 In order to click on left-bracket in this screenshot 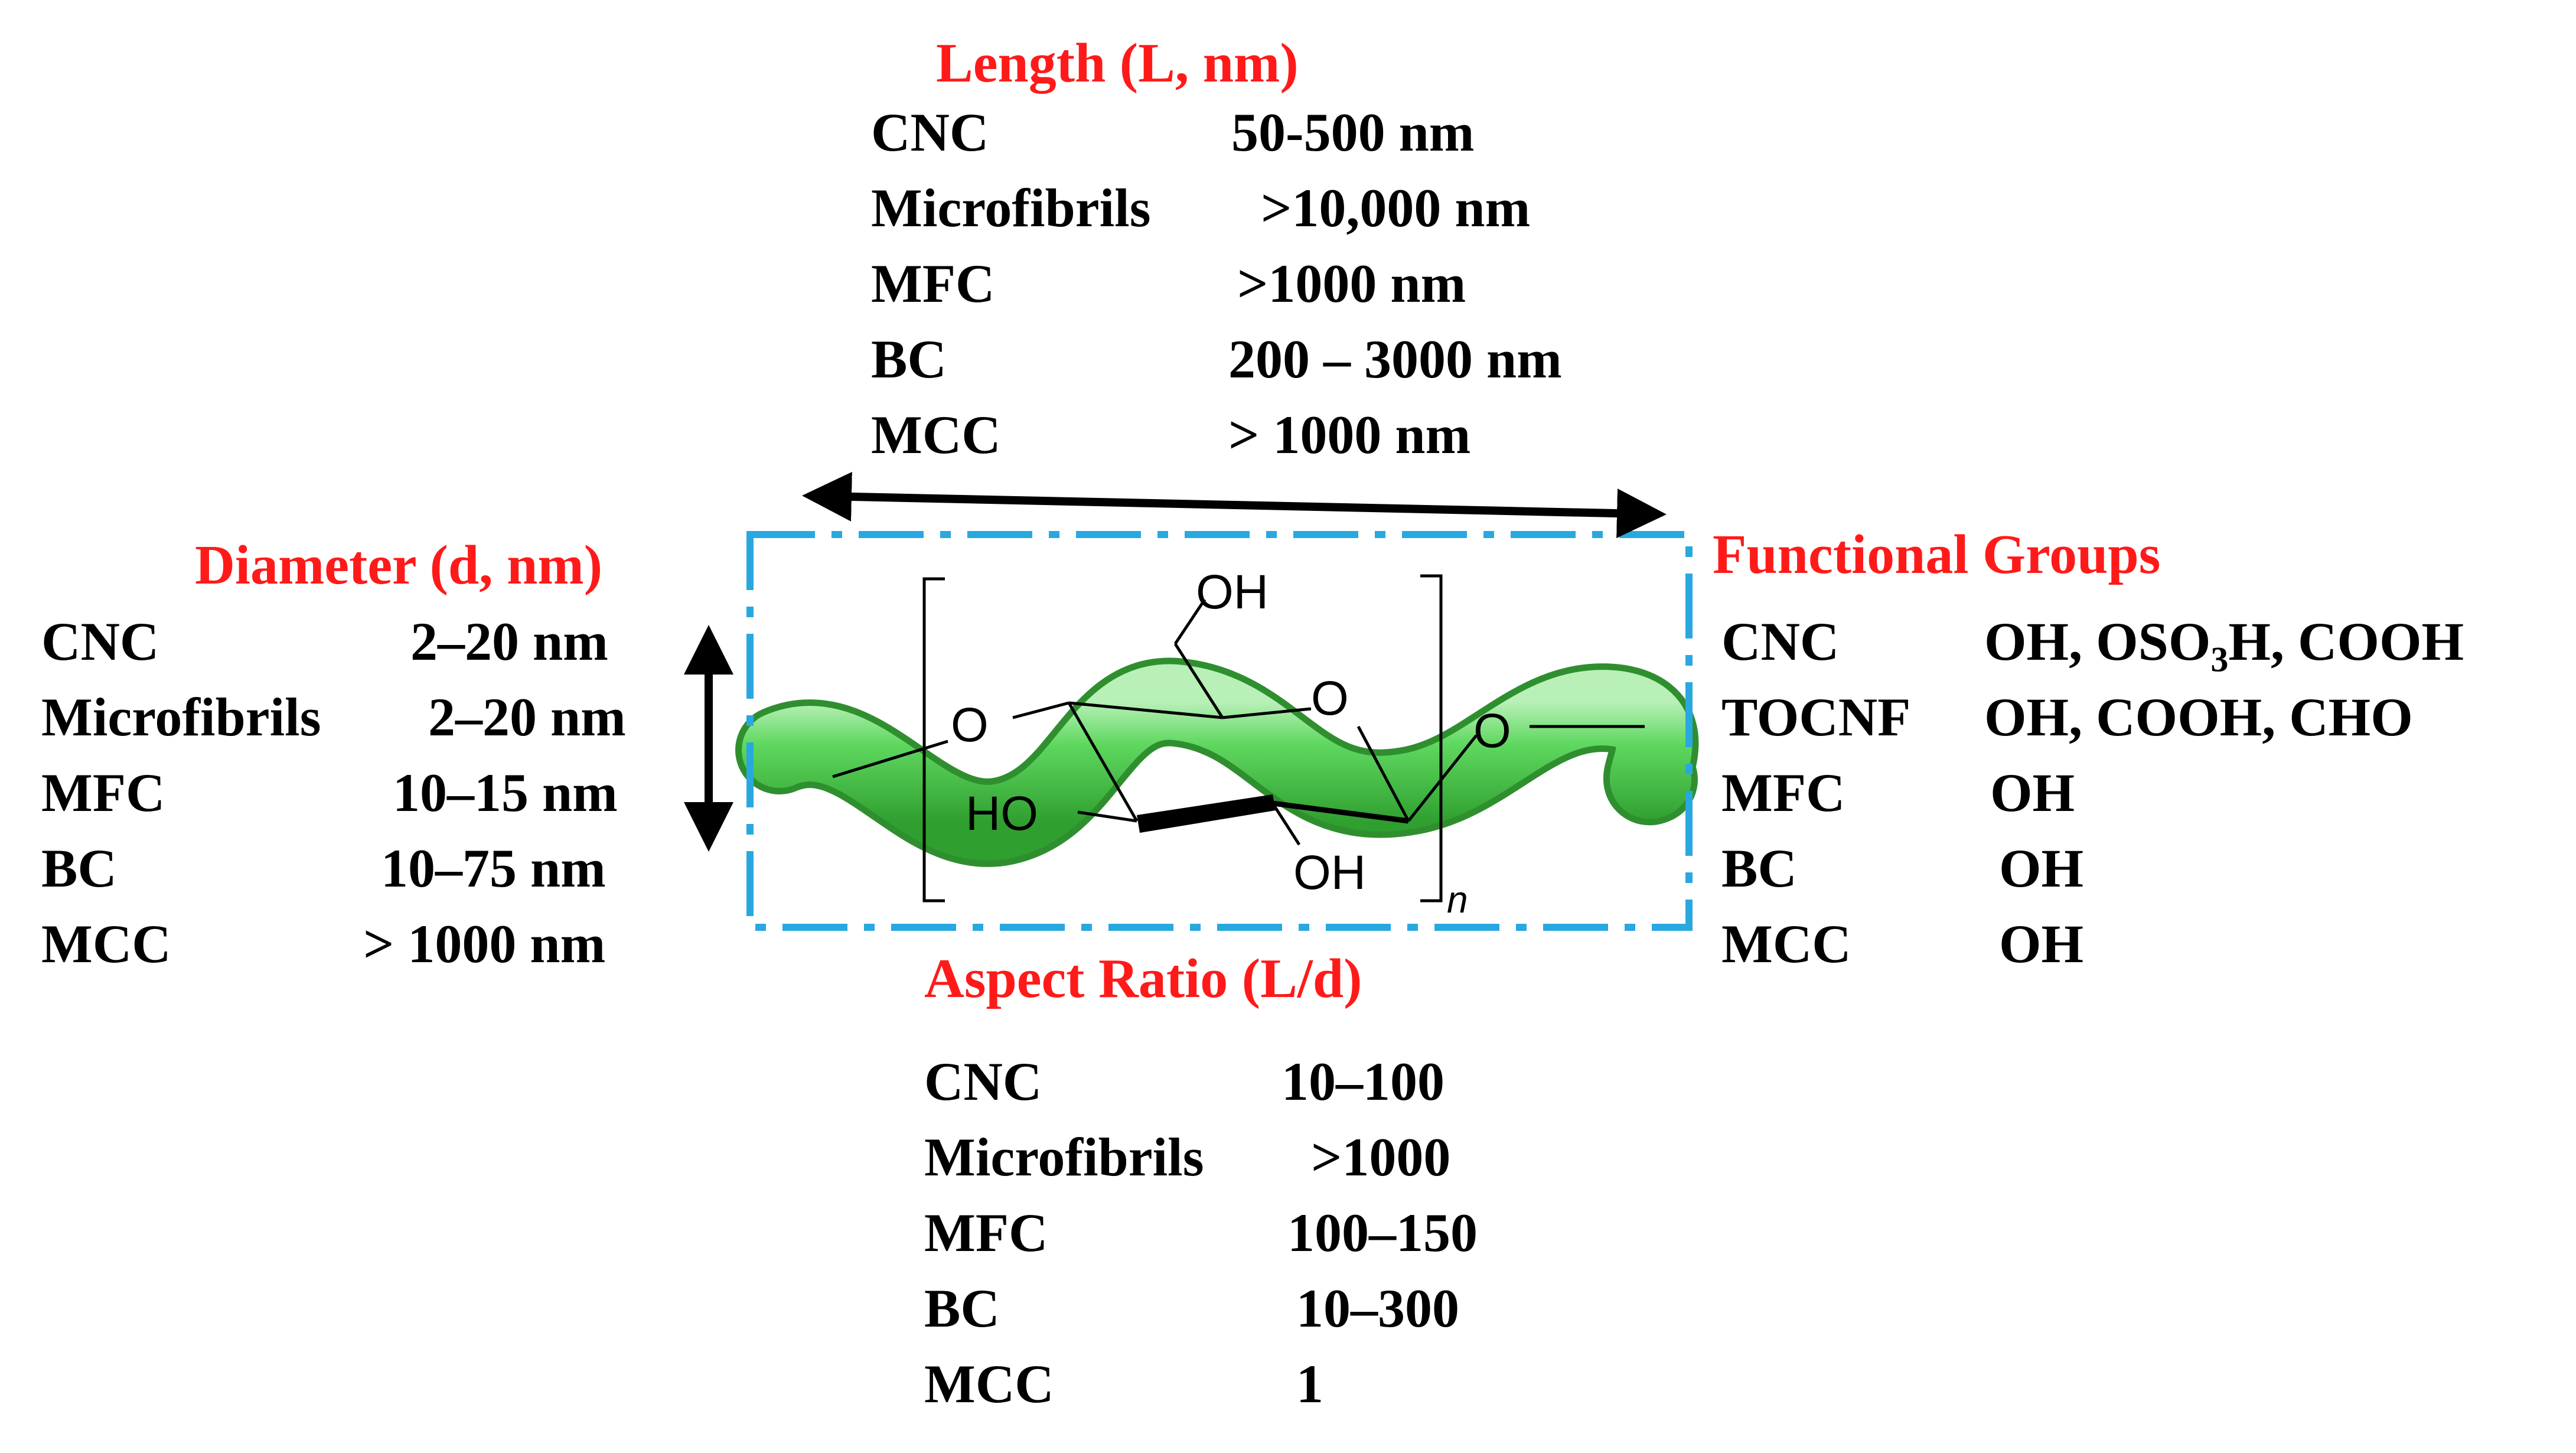, I will do `click(934, 740)`.